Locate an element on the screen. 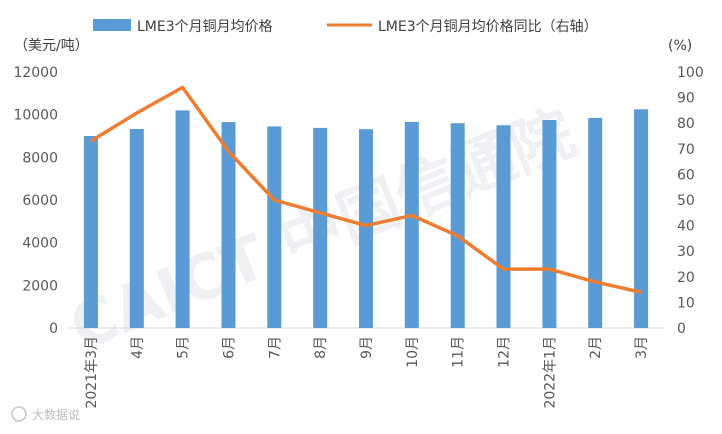  left-axis-unit-label: （美元/吨） is located at coordinates (51, 46).